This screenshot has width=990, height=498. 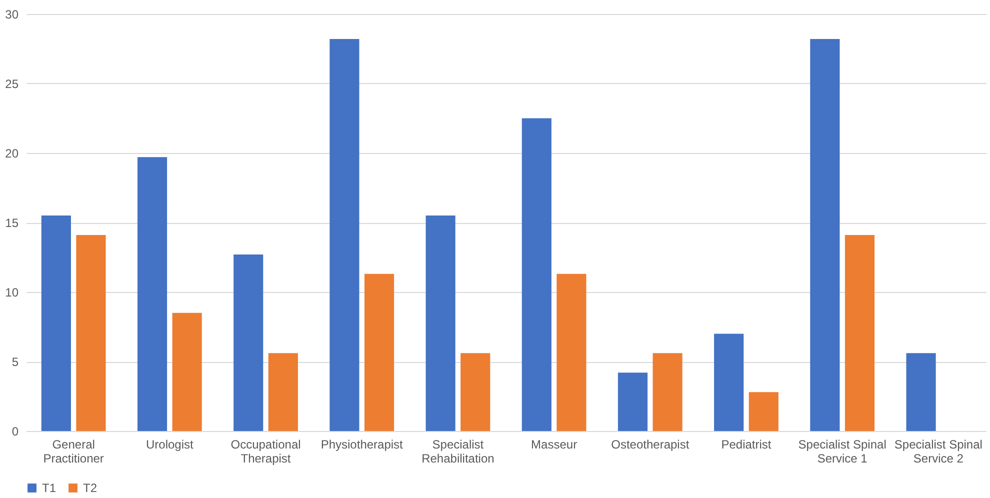 What do you see at coordinates (12, 15) in the screenshot?
I see `y-tick-label: 30` at bounding box center [12, 15].